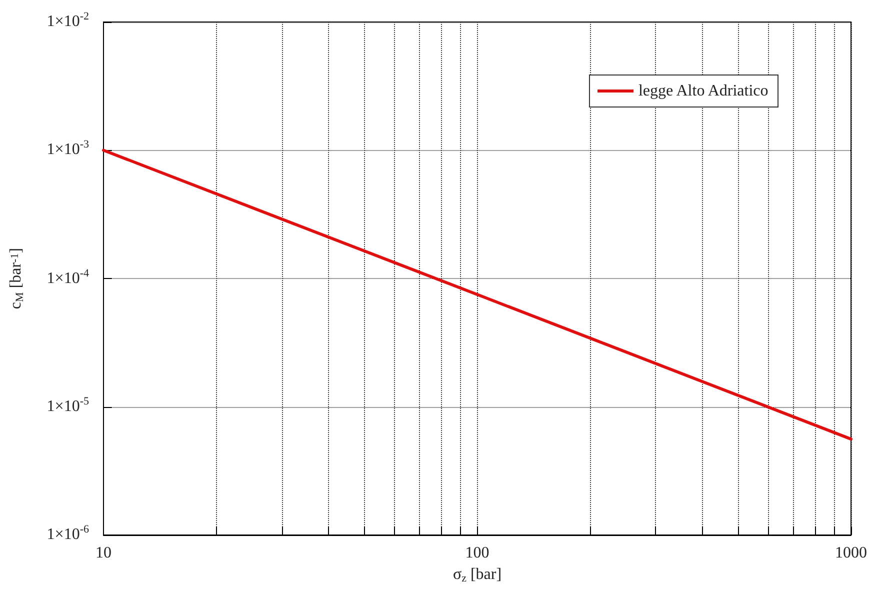 The height and width of the screenshot is (589, 873). I want to click on y-axis-title: cM [bar-1], so click(17, 279).